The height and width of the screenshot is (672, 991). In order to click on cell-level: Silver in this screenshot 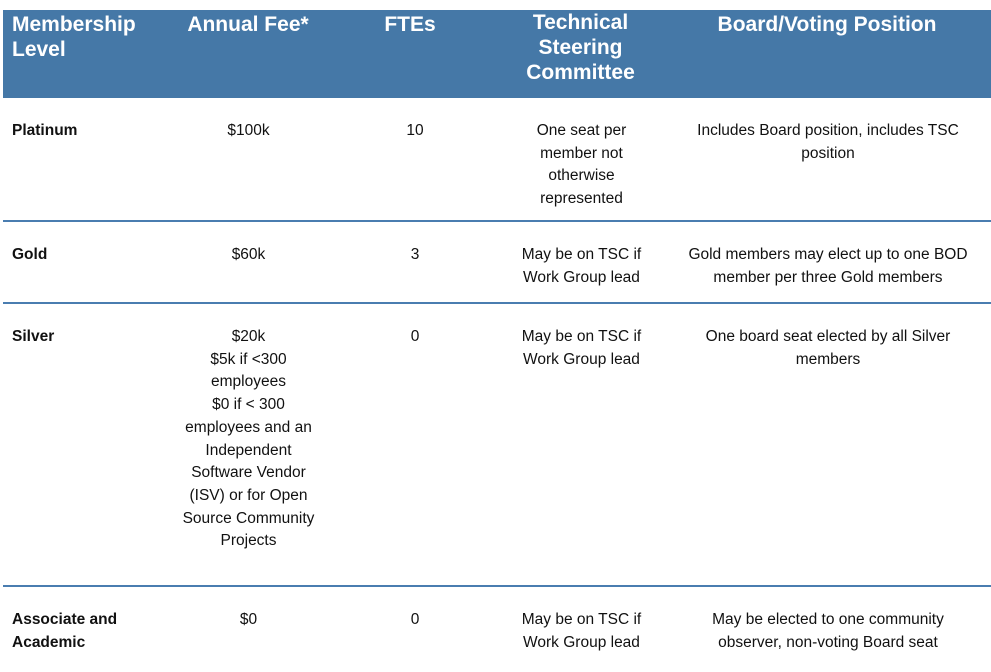, I will do `click(33, 336)`.